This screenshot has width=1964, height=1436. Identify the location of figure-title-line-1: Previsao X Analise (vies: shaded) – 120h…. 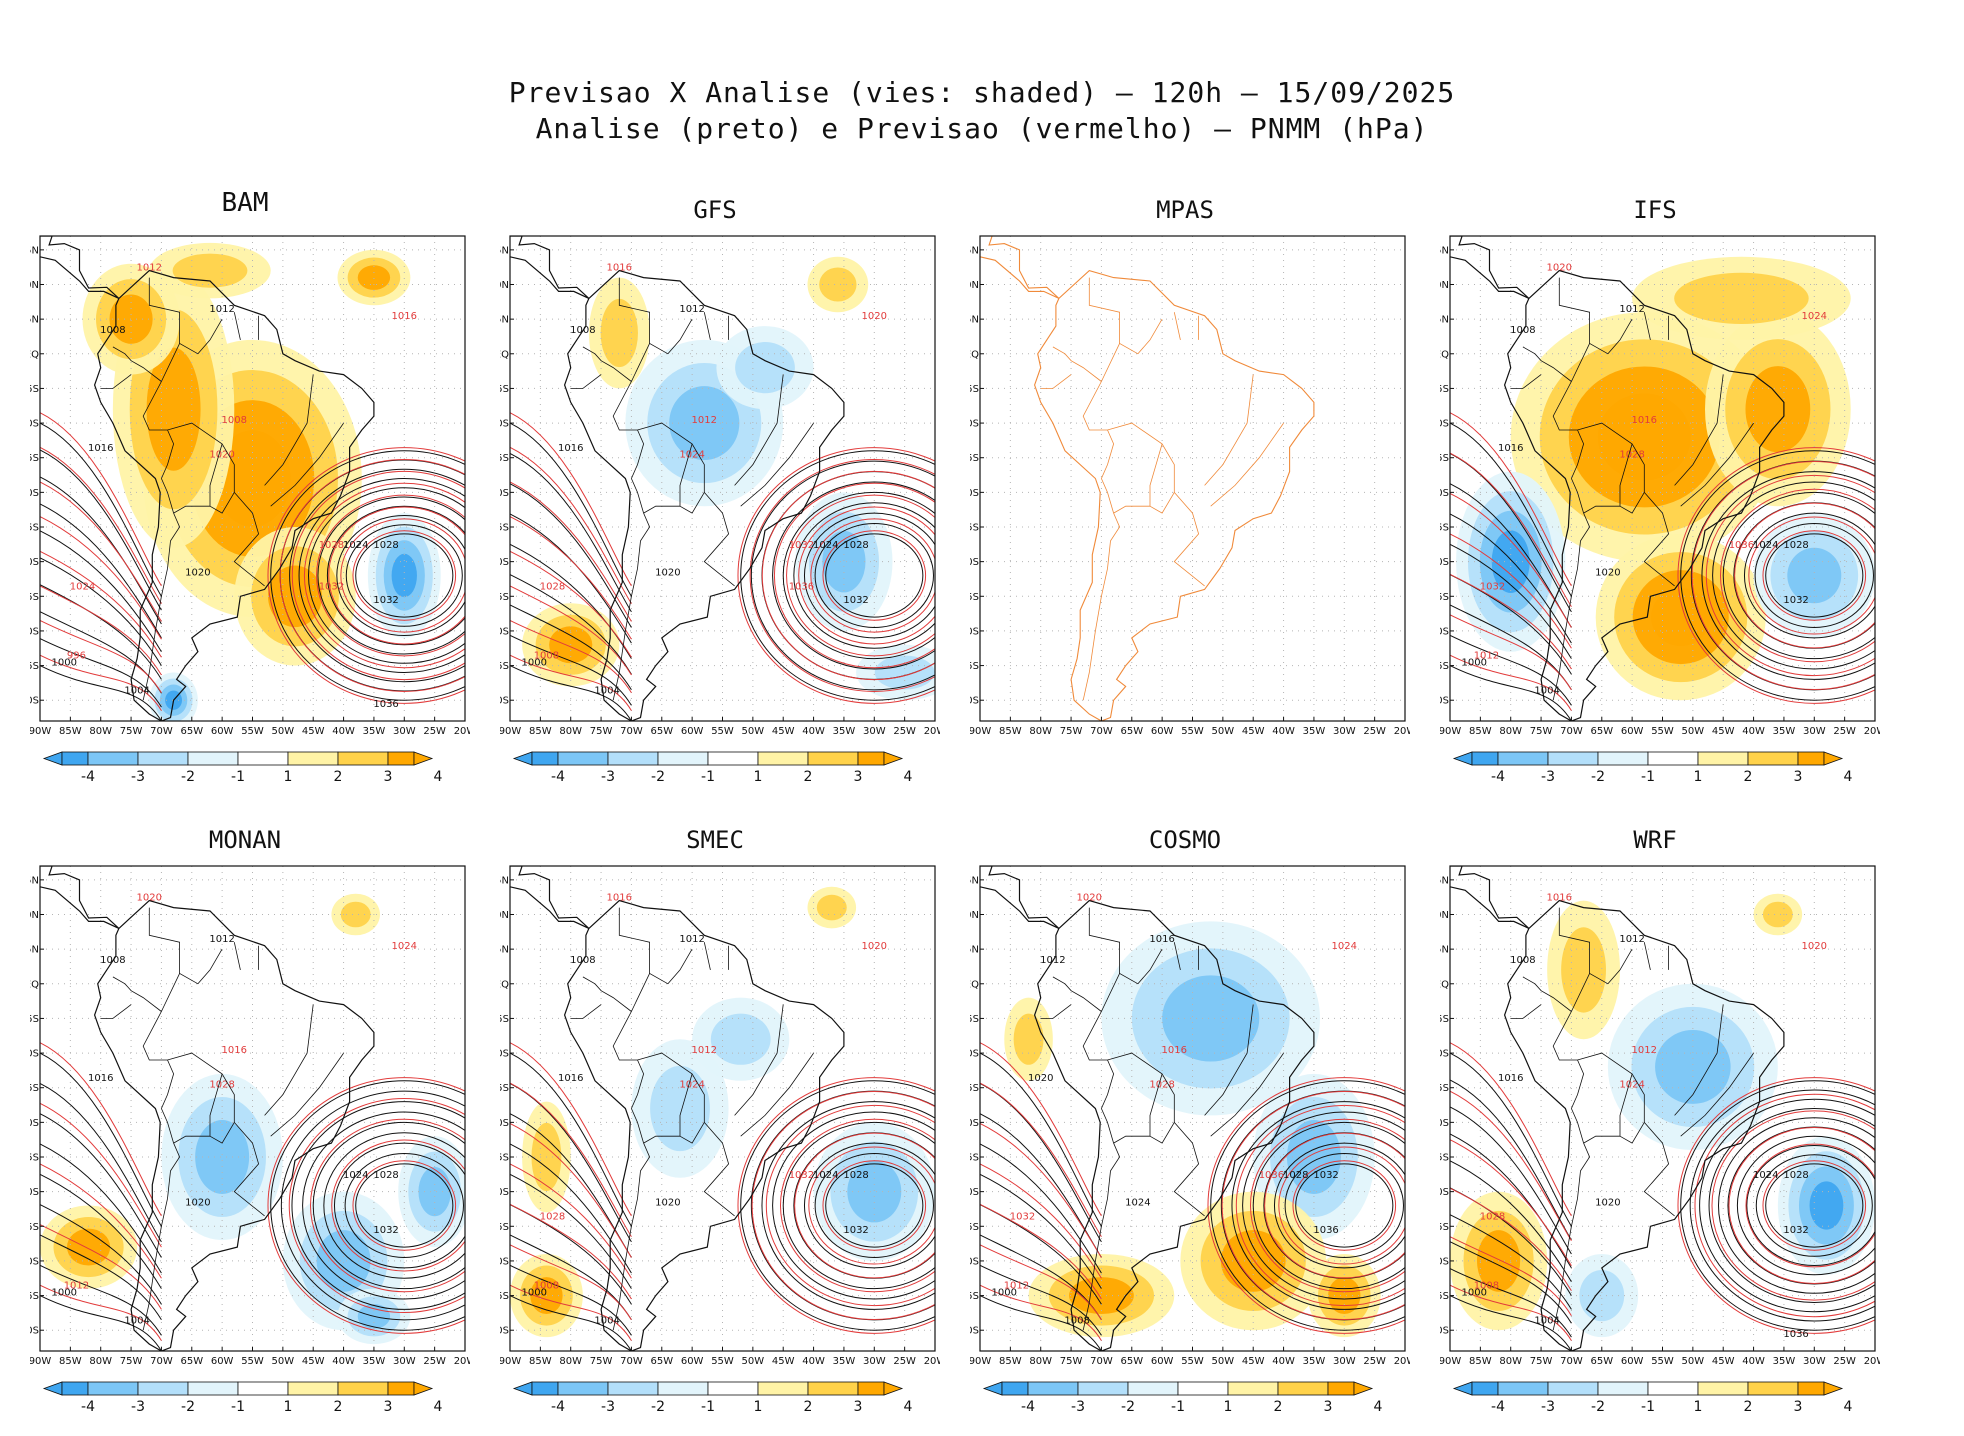
(982, 92).